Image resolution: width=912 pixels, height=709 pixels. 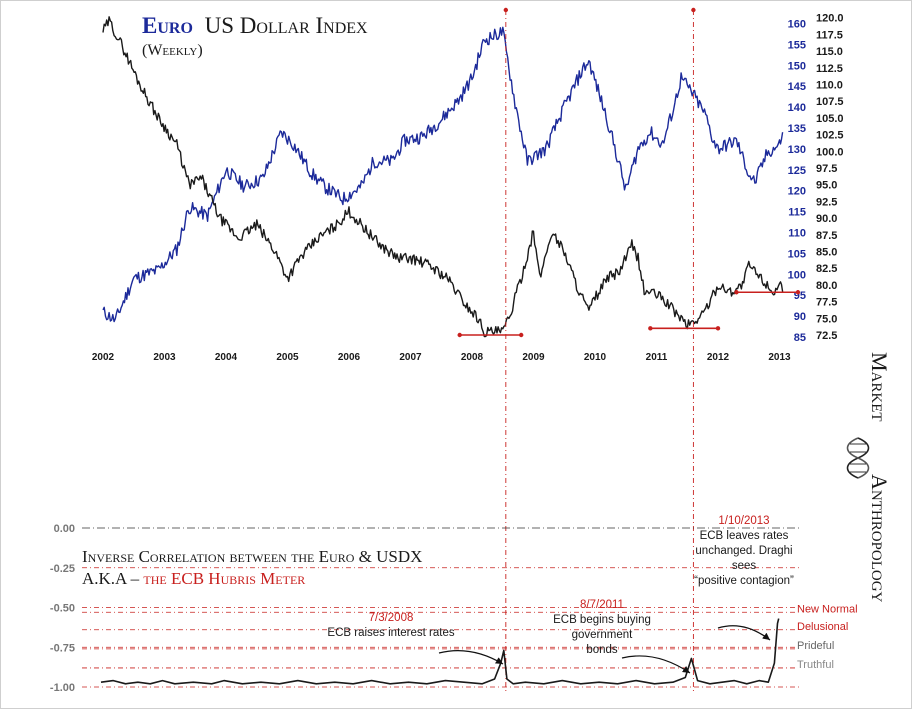 What do you see at coordinates (62, 609) in the screenshot?
I see `correlation-axis-tick: -0.50` at bounding box center [62, 609].